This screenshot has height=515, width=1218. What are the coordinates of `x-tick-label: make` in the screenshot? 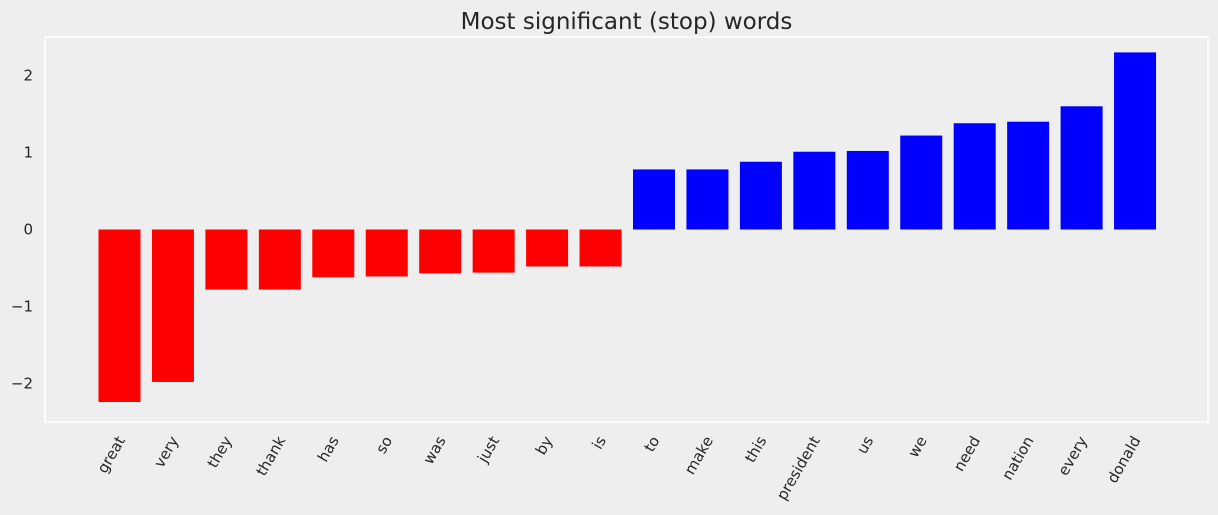 It's located at (699, 455).